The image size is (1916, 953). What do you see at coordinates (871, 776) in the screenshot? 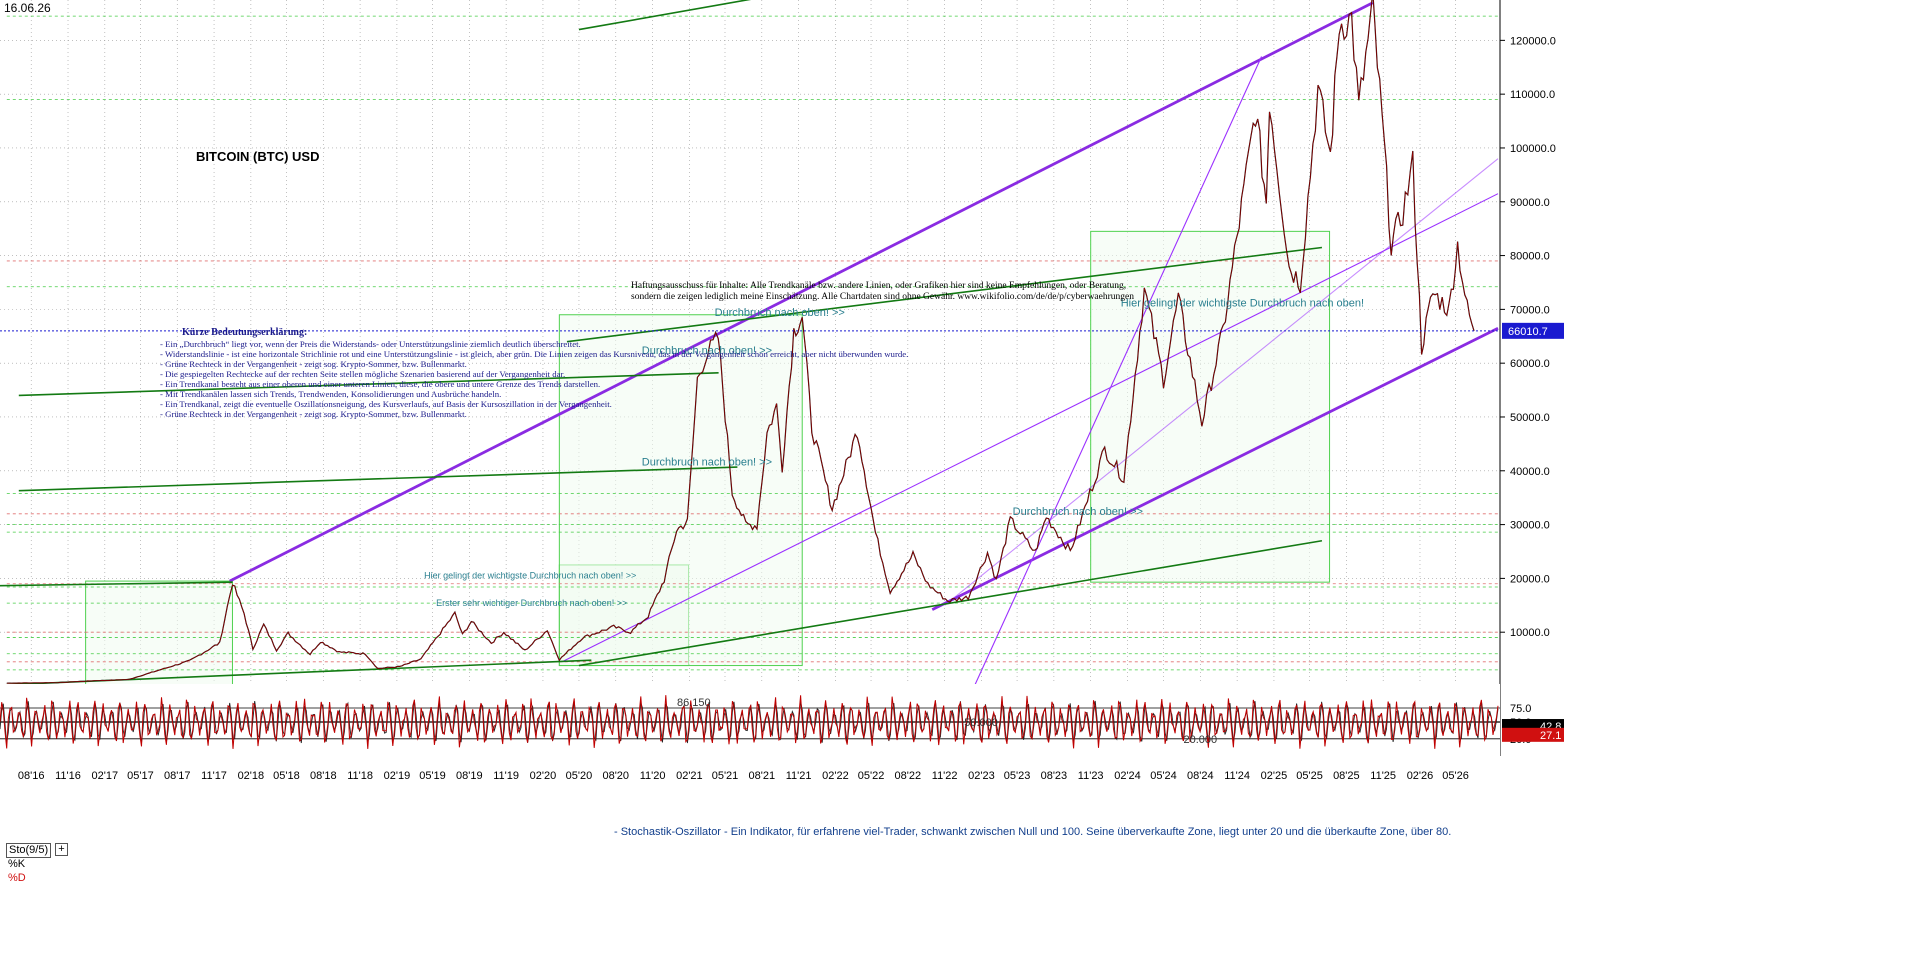
I see `x-tick-label: 05'22` at bounding box center [871, 776].